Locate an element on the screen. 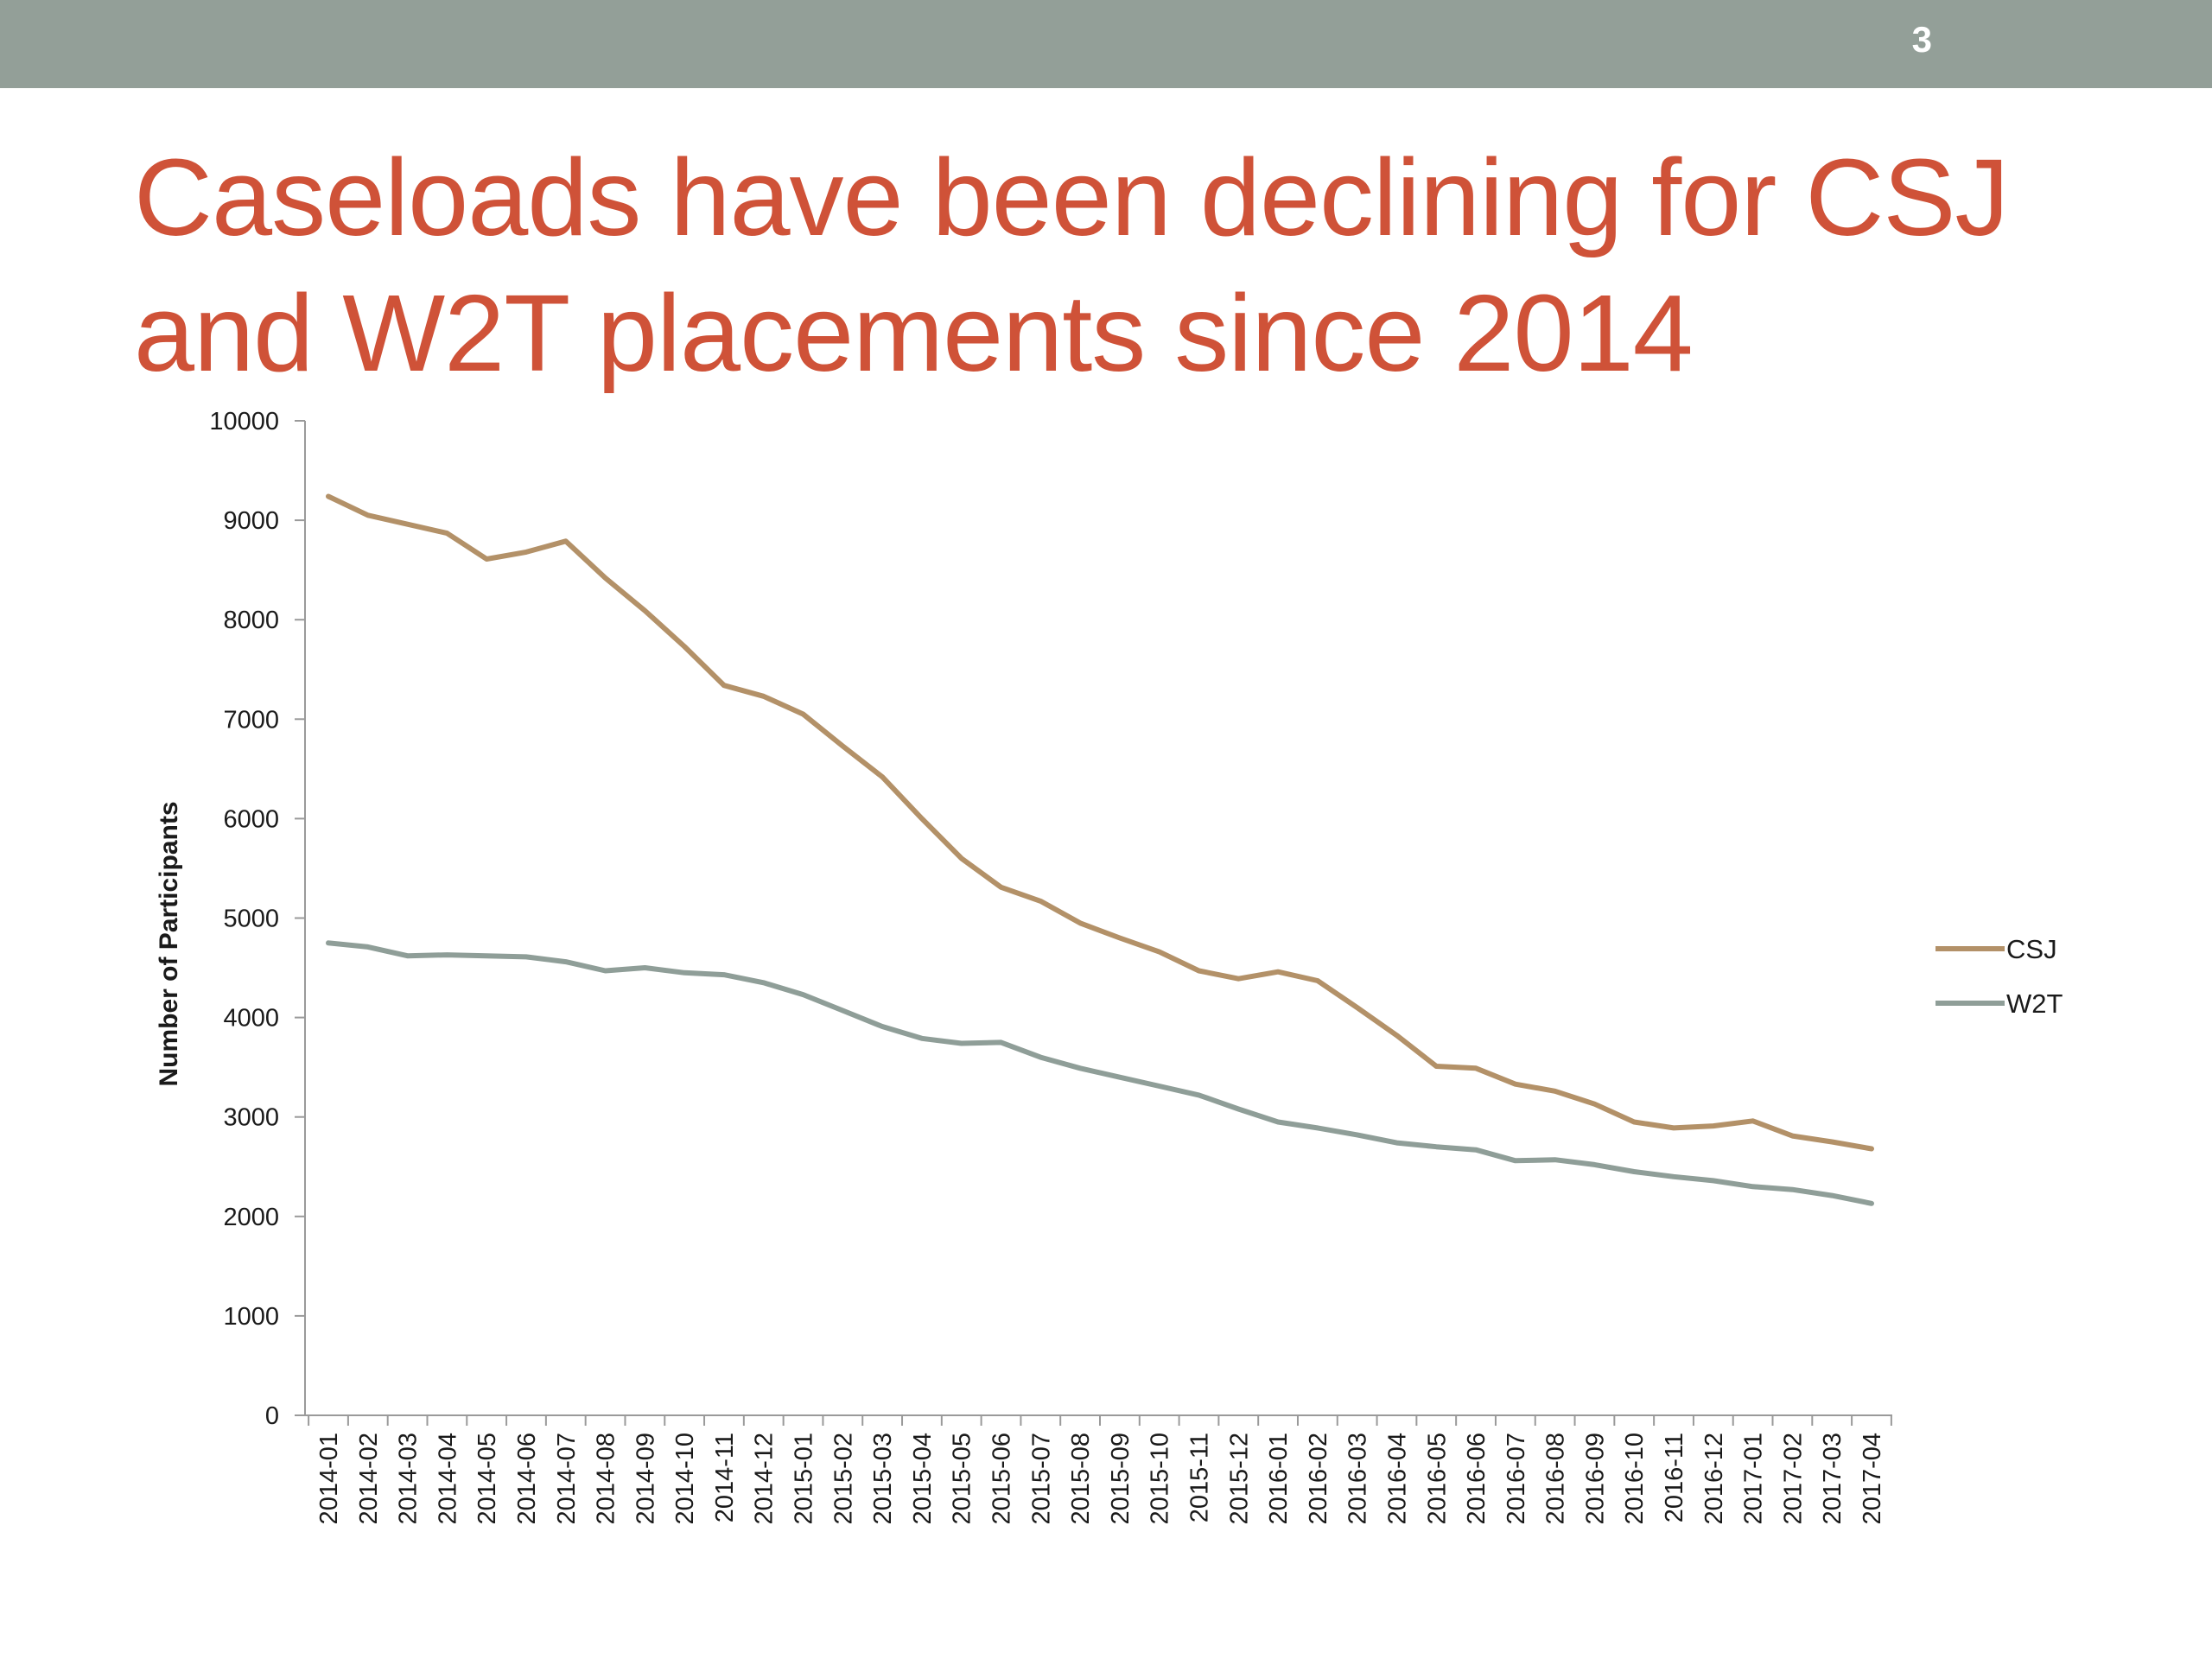 This screenshot has height=1659, width=2212. x-tick-label: 2015-02 is located at coordinates (843, 1478).